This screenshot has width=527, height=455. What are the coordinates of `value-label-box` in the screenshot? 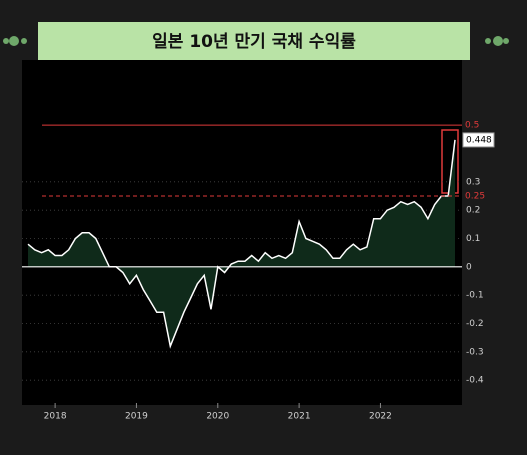 It's located at (478, 140).